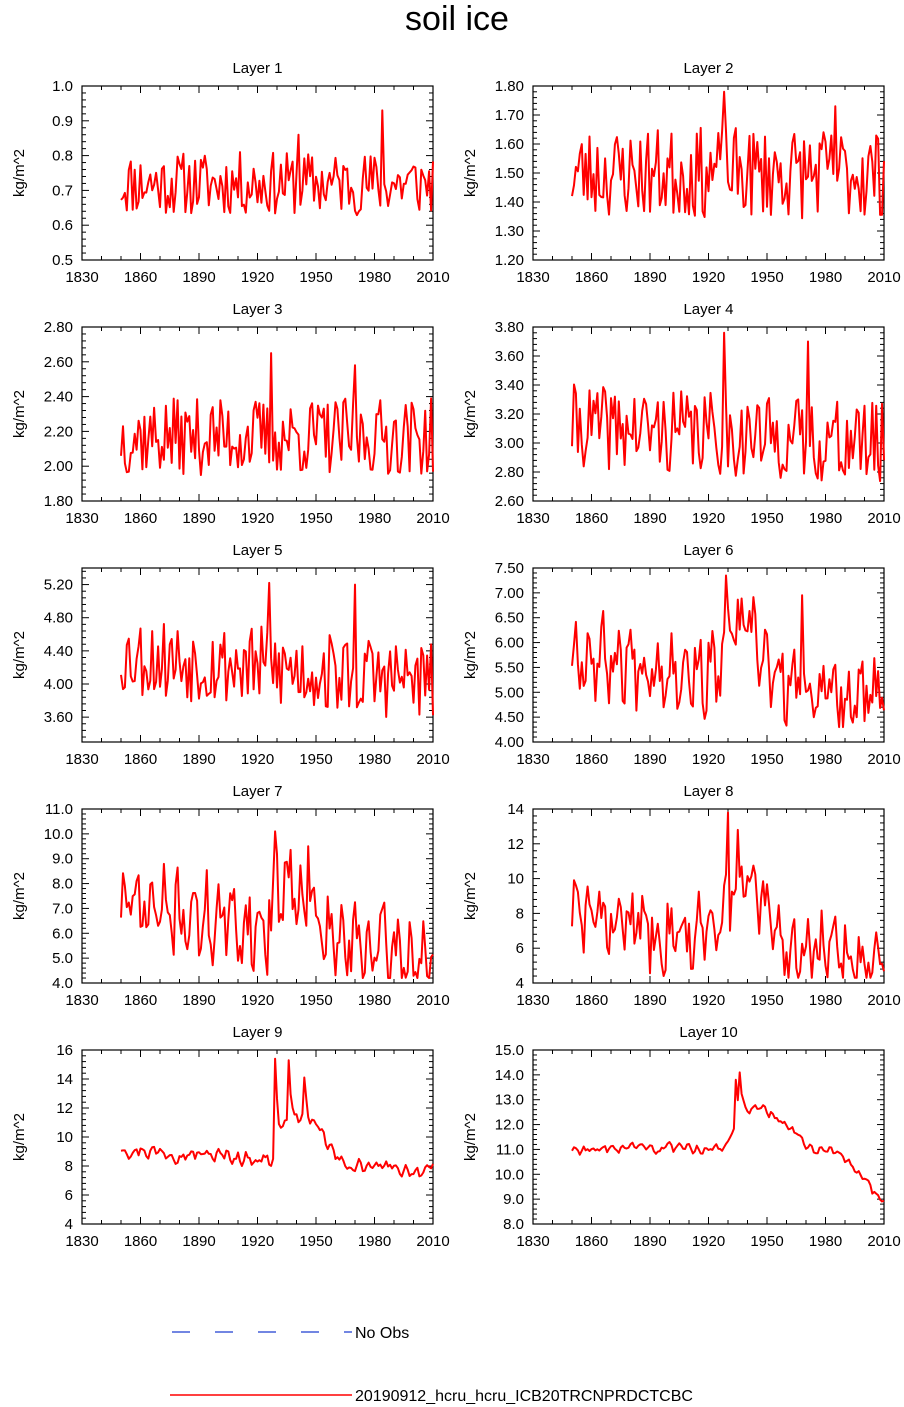 Image resolution: width=904 pixels, height=1407 pixels. Describe the element at coordinates (62, 933) in the screenshot. I see `y-tick-label: 6.0` at that location.